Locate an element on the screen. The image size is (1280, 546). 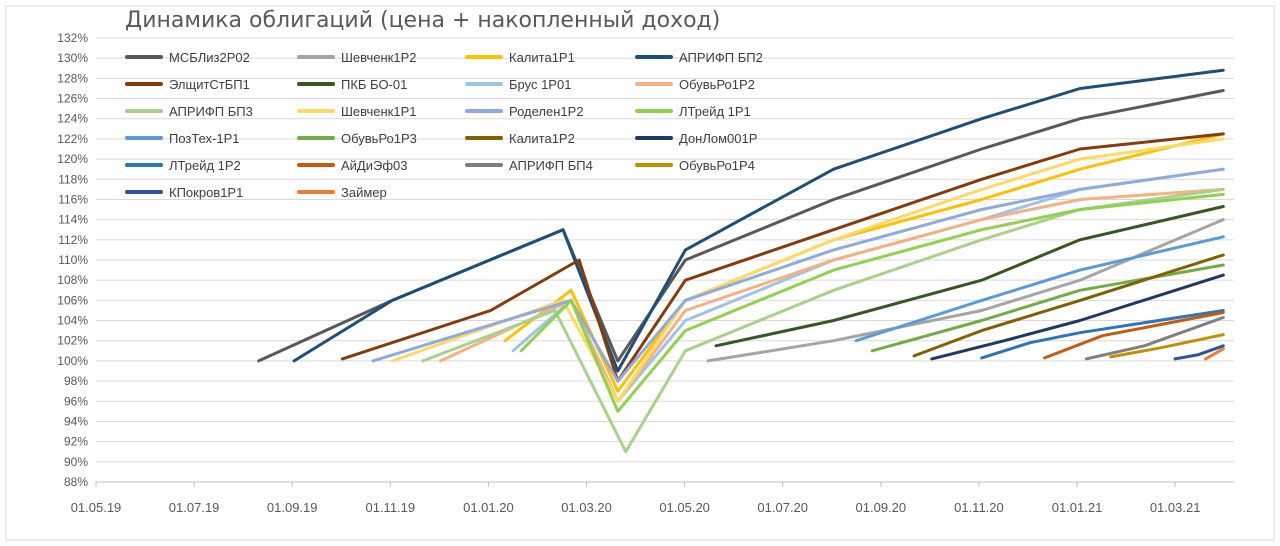
legend-label: АПРИФП БП3 is located at coordinates (211, 111).